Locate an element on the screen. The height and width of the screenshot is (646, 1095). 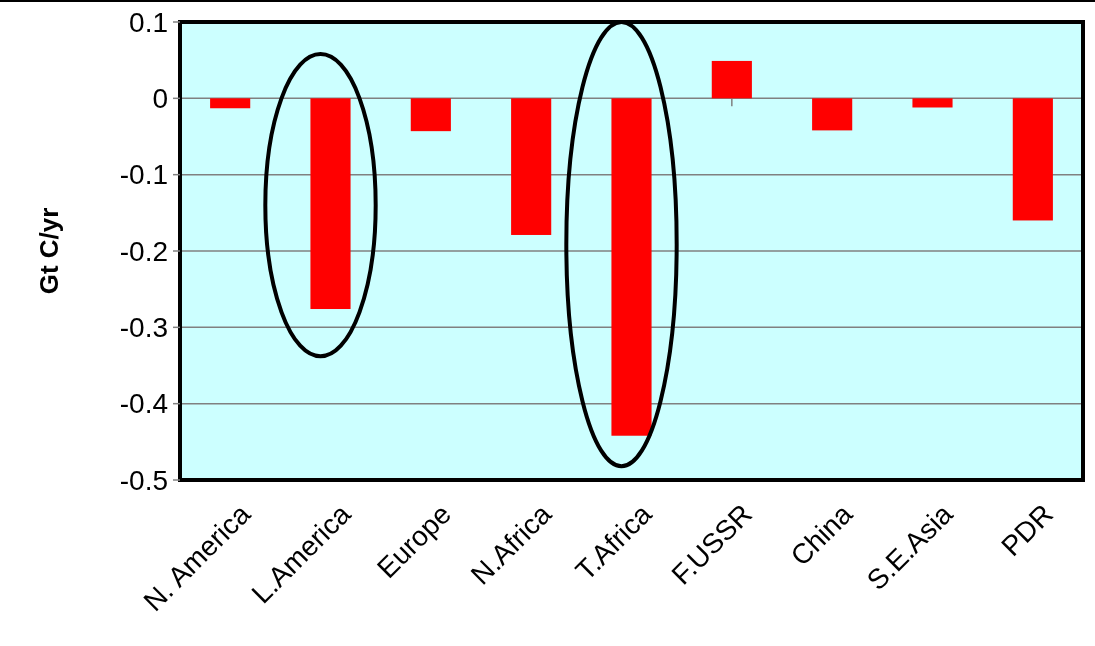
y-tick-label: -0.3 is located at coordinates (143, 328).